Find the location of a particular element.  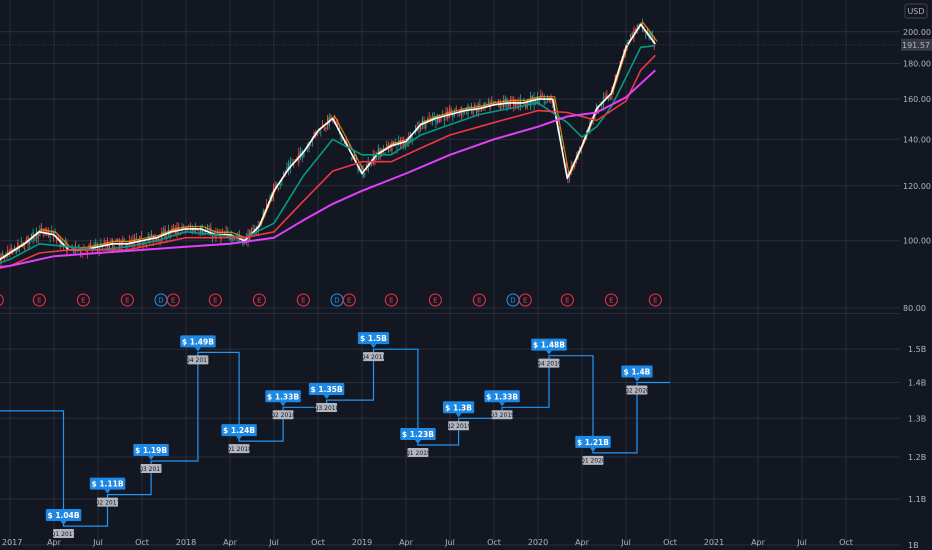

dividend-badge-letter: D is located at coordinates (512, 301).